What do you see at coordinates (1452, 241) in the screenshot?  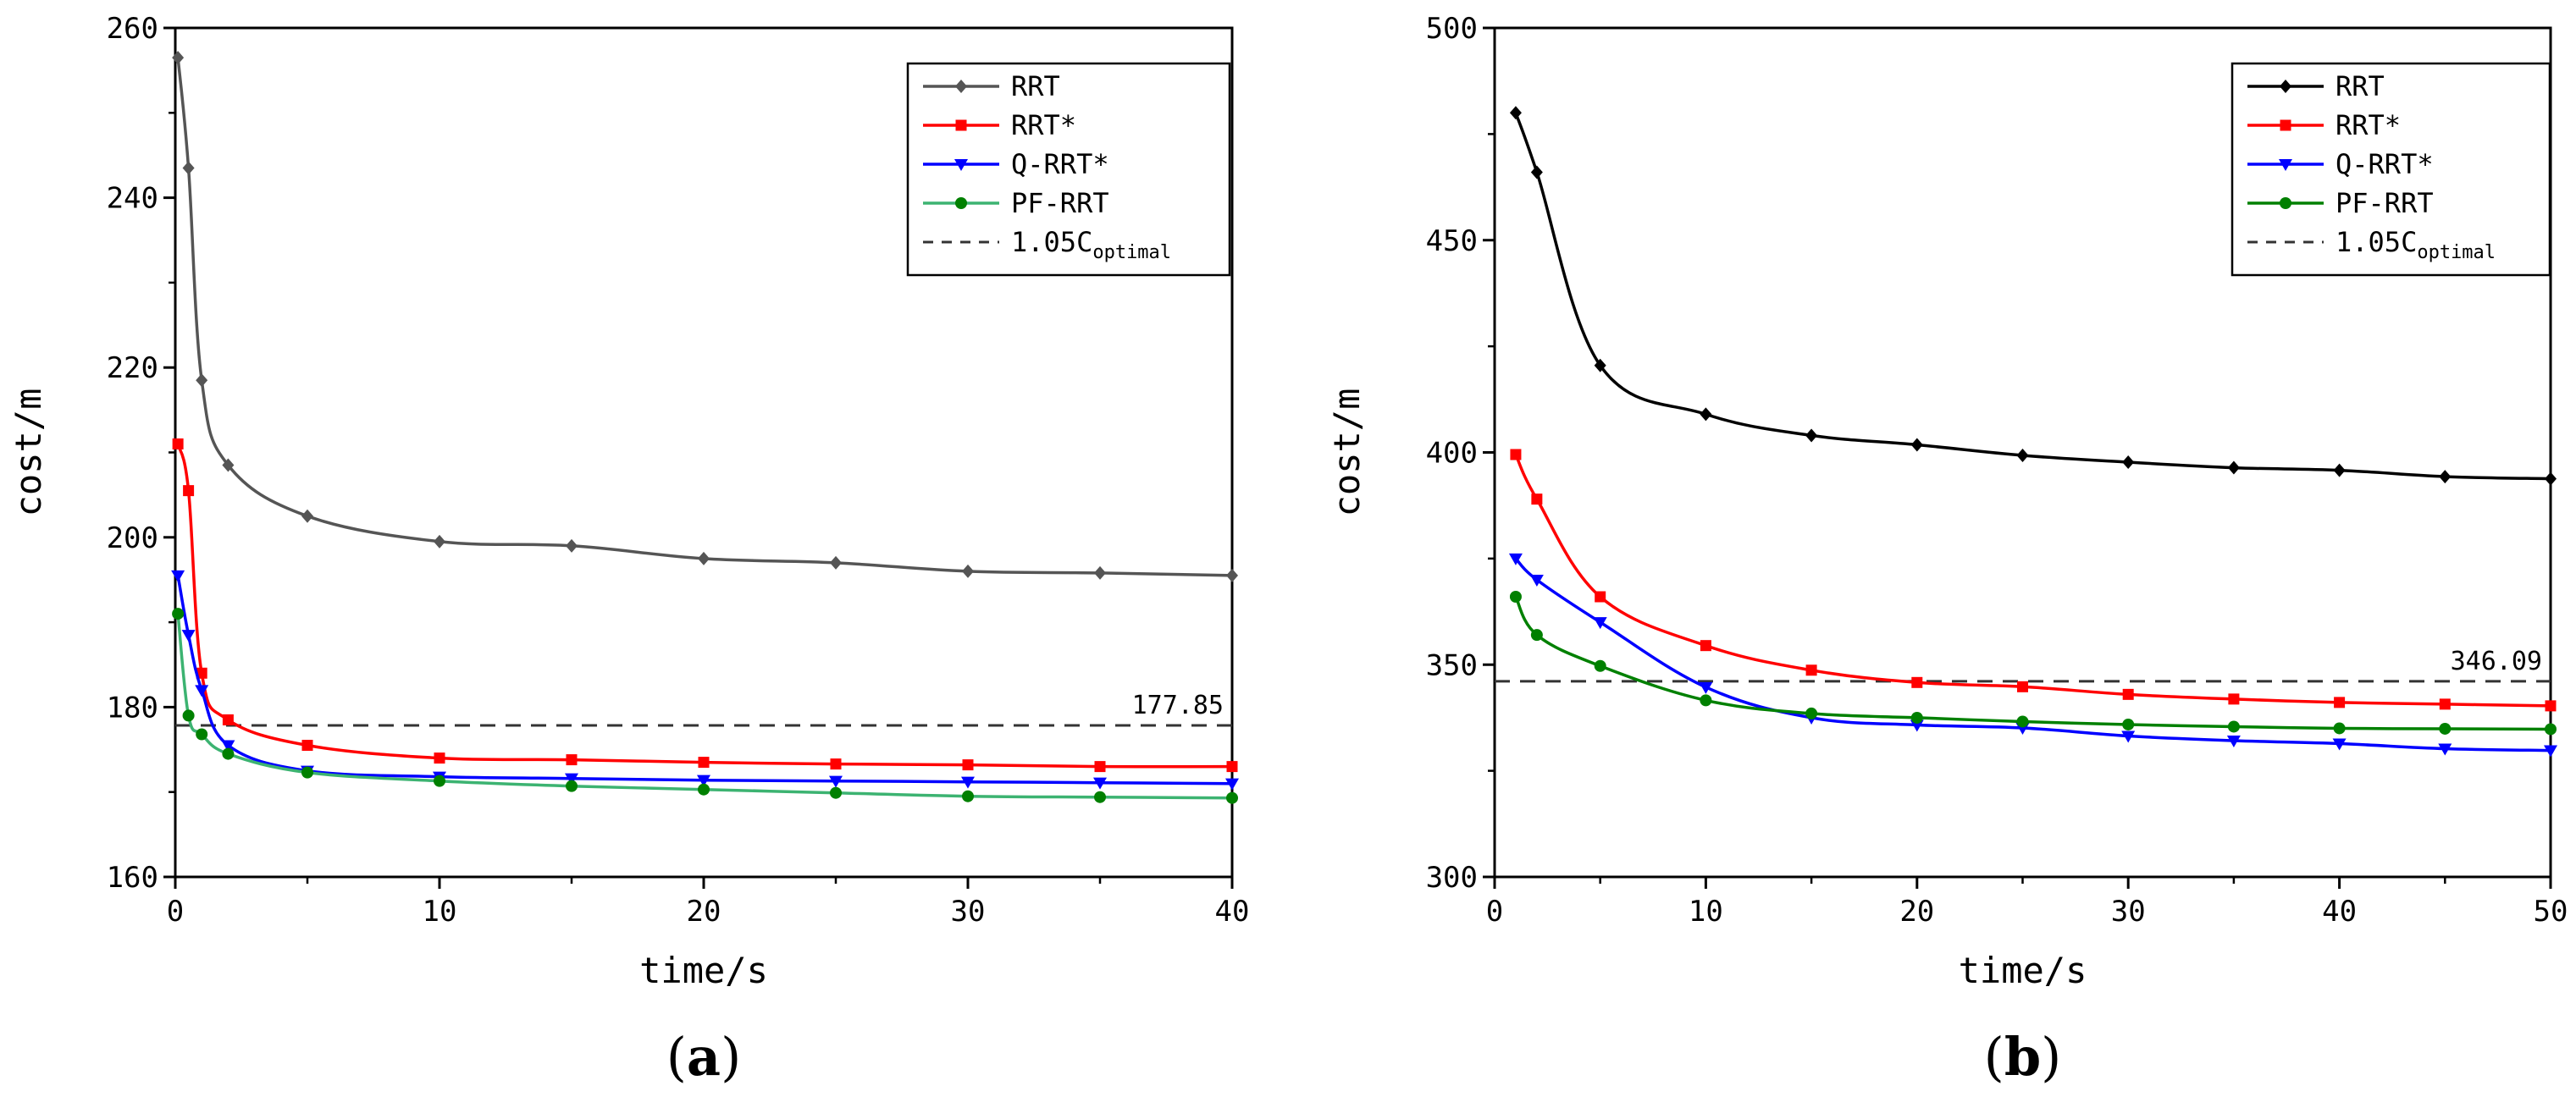 I see `y-tick-label: 450` at bounding box center [1452, 241].